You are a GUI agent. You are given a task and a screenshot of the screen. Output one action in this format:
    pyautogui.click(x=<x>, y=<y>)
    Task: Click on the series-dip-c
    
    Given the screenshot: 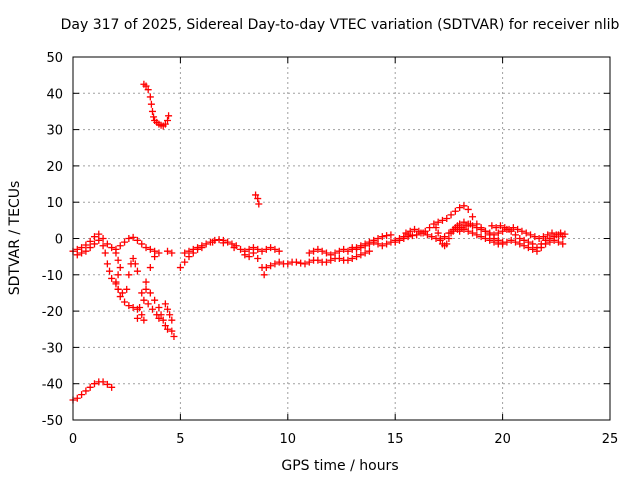 What is the action you would take?
    pyautogui.click(x=146, y=287)
    